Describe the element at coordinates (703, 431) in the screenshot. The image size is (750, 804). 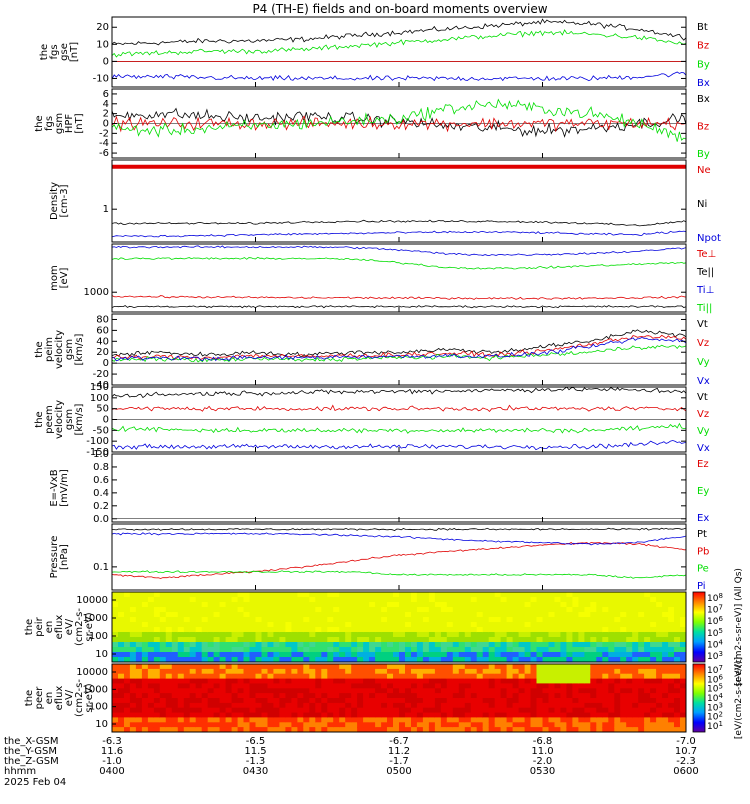
I see `legend-label: Vy` at that location.